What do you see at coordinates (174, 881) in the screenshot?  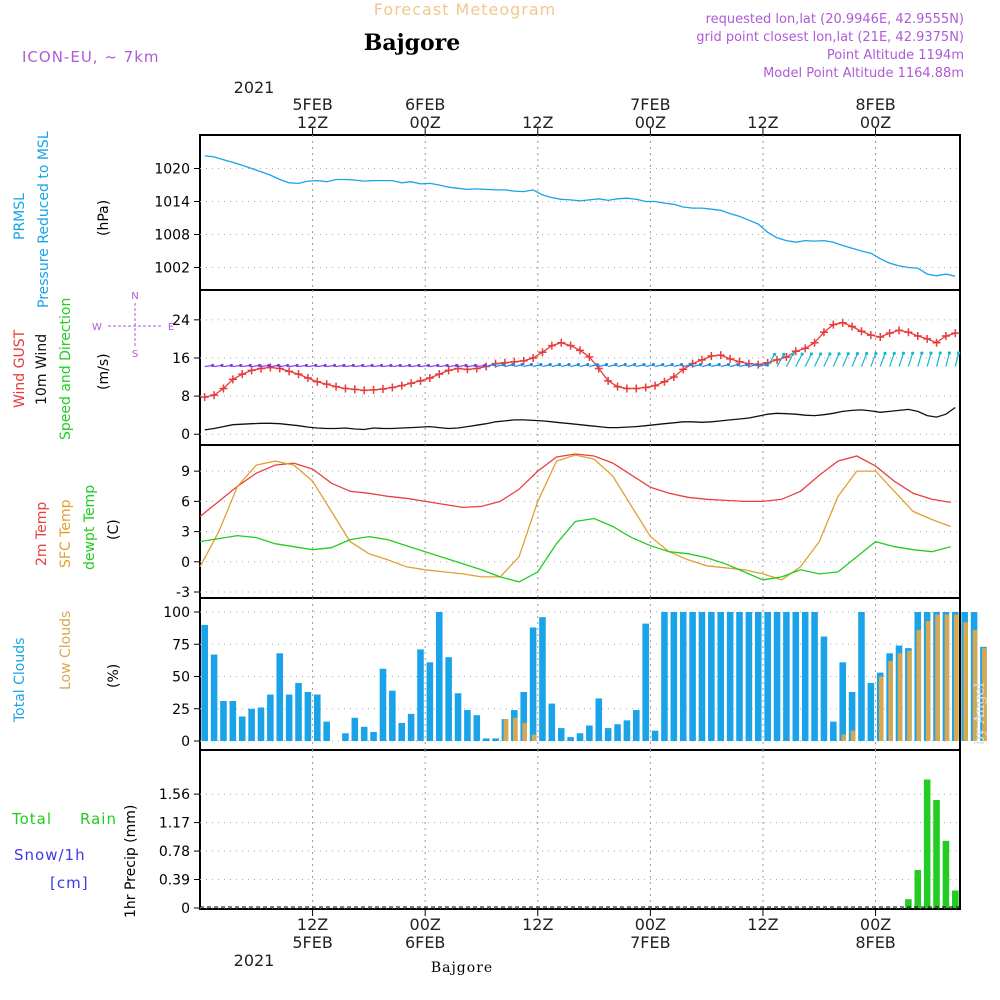 I see `precip-ytick-label: 0.39` at bounding box center [174, 881].